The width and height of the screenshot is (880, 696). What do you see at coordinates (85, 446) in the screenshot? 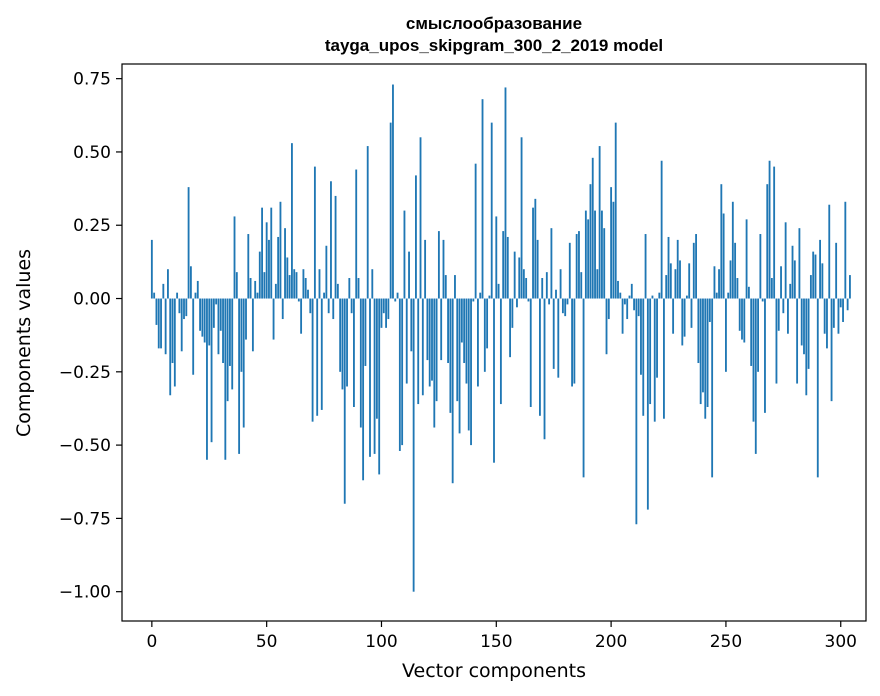
I see `y-tick-label: −0.50` at bounding box center [85, 446].